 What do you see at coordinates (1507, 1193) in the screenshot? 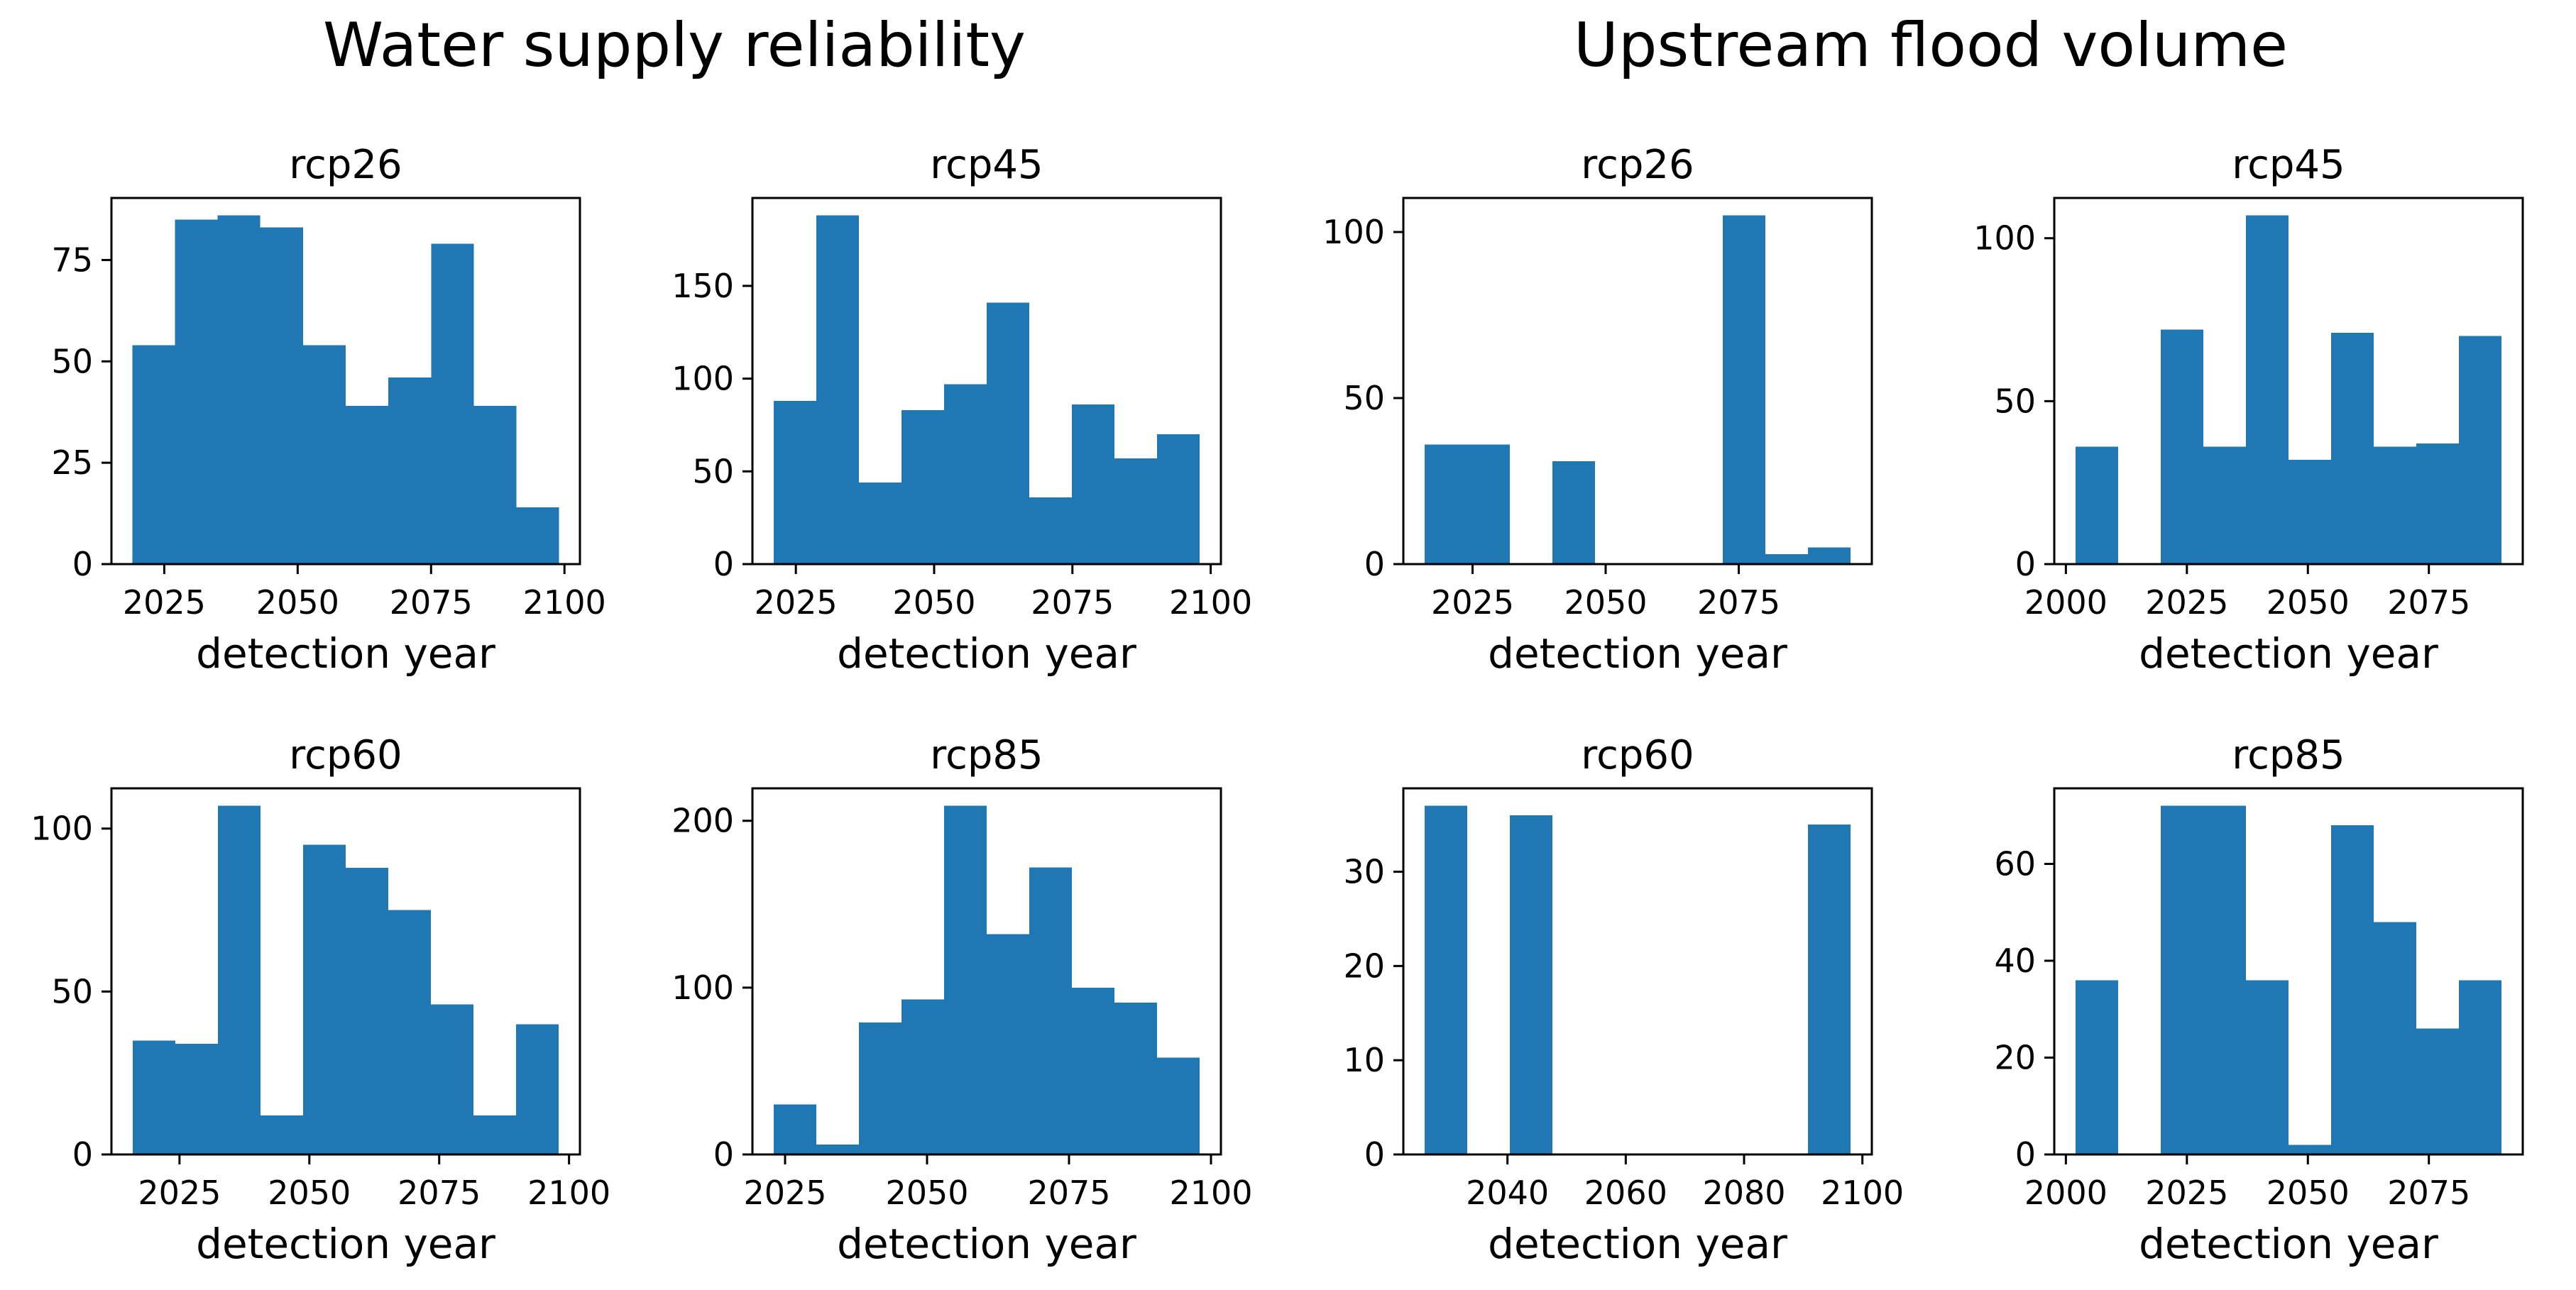
I see `x-tick-label: 2040` at bounding box center [1507, 1193].